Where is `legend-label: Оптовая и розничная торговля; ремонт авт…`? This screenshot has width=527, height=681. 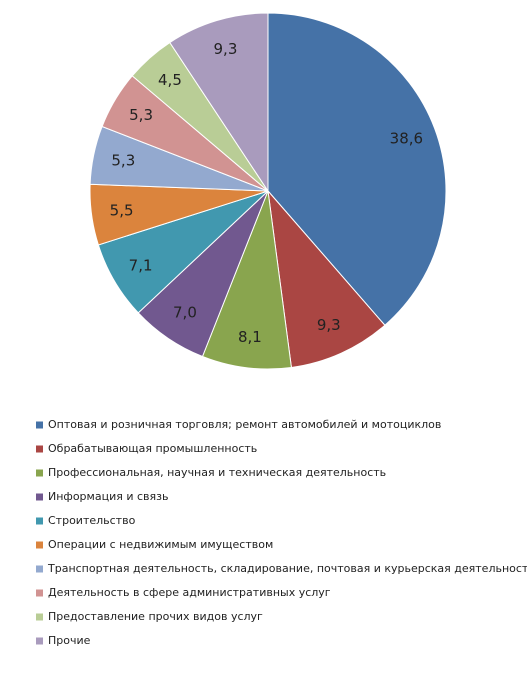
legend-label: Оптовая и розничная торговля; ремонт авт… is located at coordinates (244, 424).